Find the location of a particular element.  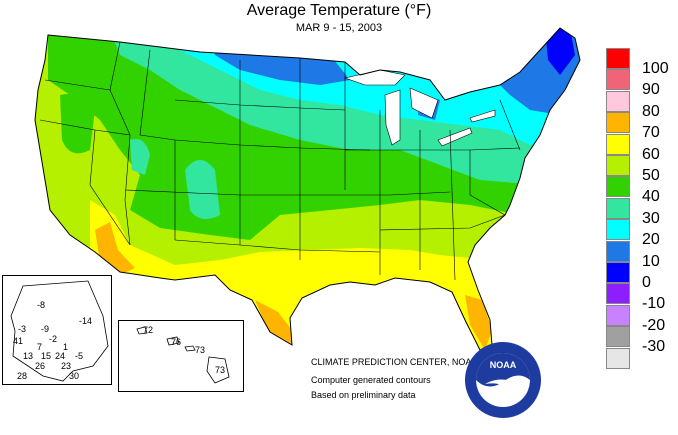

alaska-station-value: 41 is located at coordinates (18, 341).